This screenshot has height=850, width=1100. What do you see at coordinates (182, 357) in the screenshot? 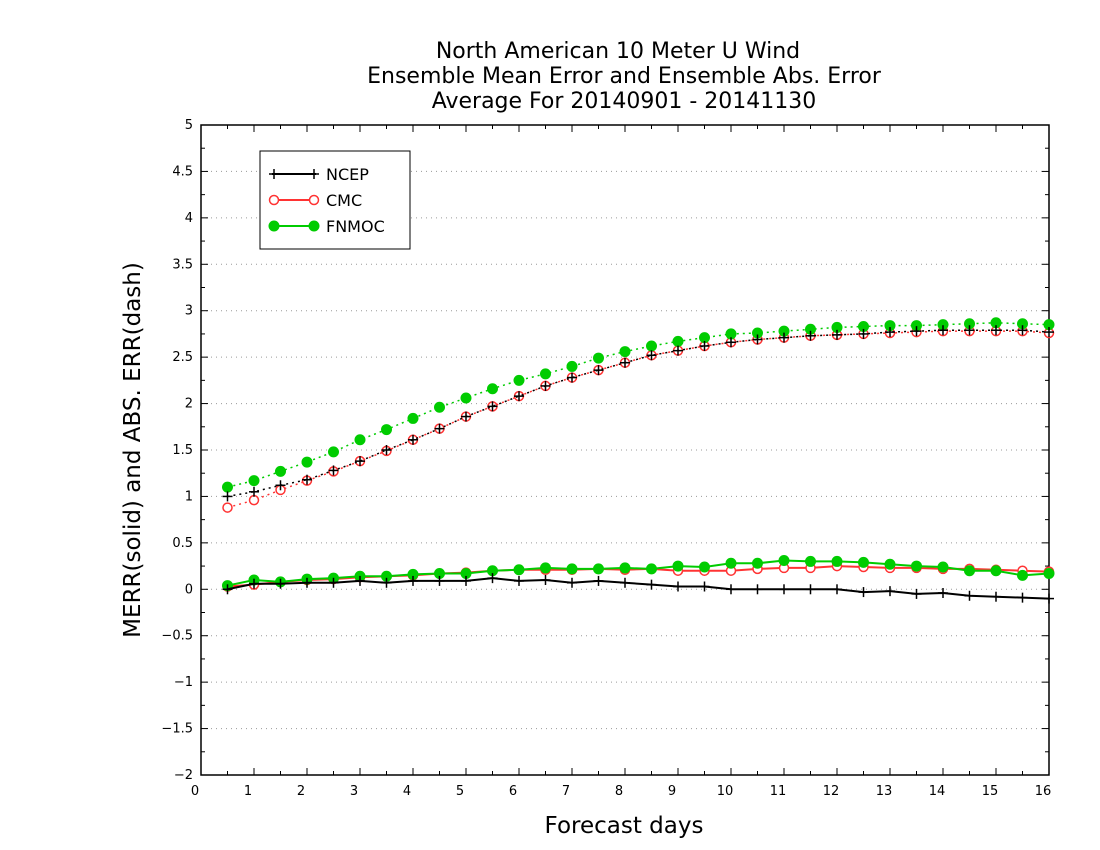
I see `y-tick-label-9: 2.5` at bounding box center [182, 357].